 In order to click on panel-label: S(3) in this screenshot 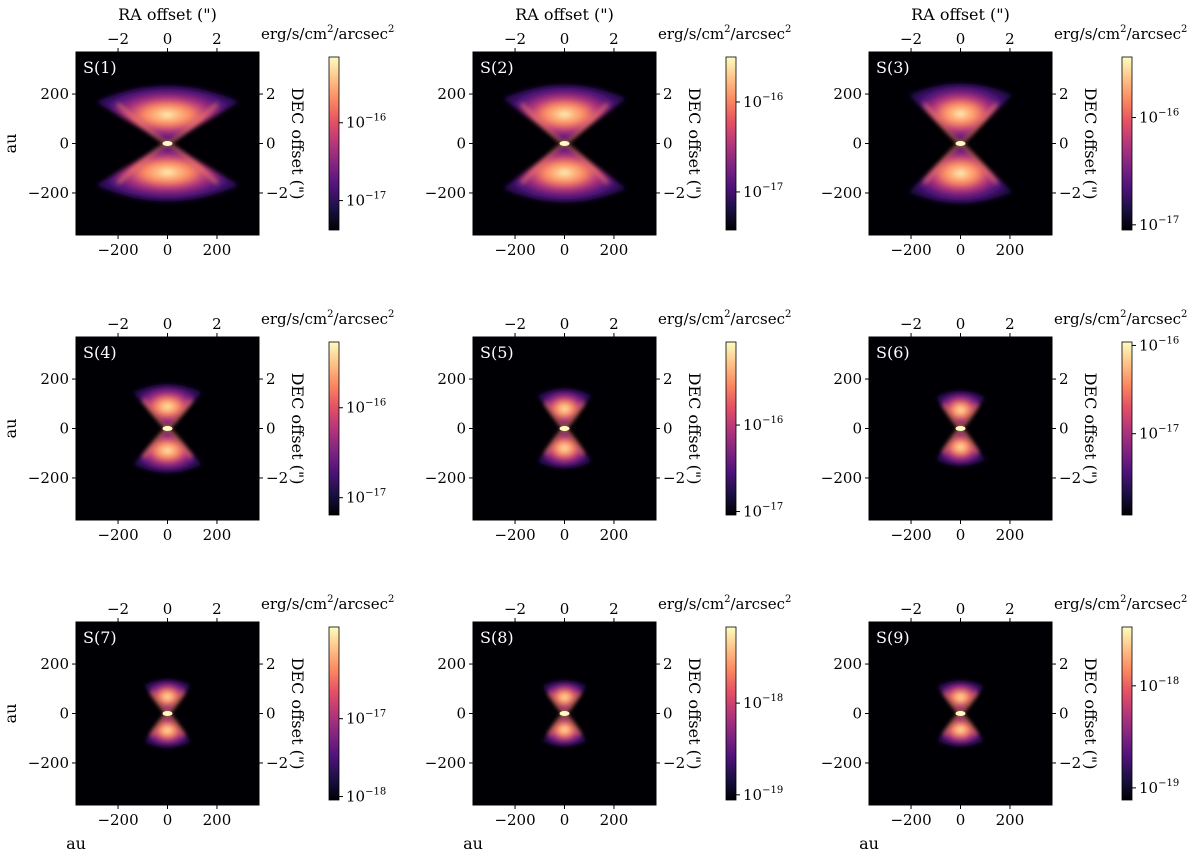, I will do `click(893, 67)`.